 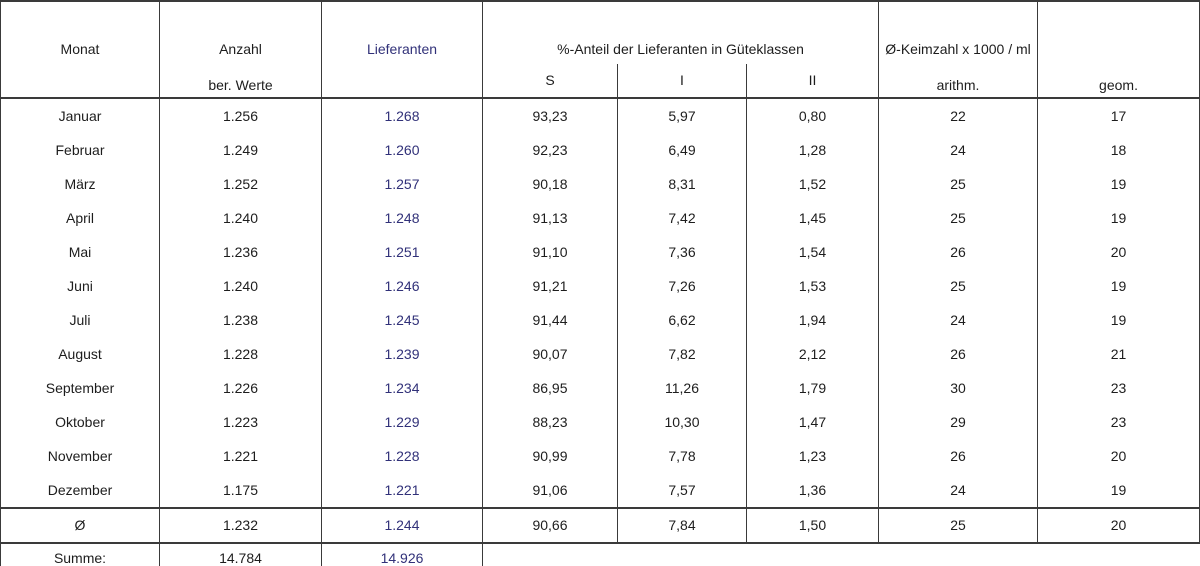 What do you see at coordinates (550, 525) in the screenshot?
I see `average-gueteklasse-s-cell: 90,66` at bounding box center [550, 525].